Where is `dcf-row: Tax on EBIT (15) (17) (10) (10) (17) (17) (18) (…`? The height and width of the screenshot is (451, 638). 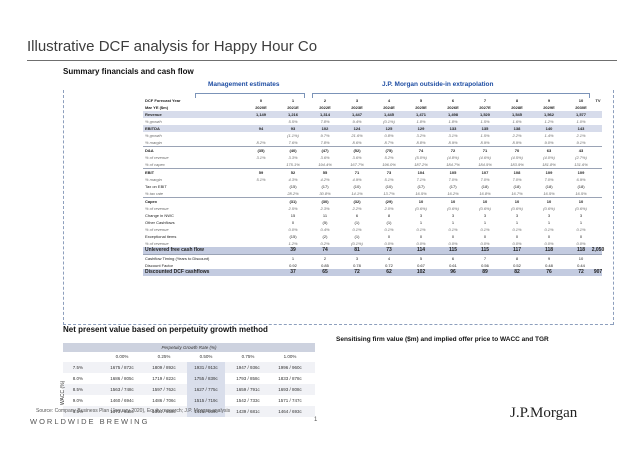 dcf-row: Tax on EBIT (15) (17) (10) (10) (17) (17) (18) (… is located at coordinates (372, 186).